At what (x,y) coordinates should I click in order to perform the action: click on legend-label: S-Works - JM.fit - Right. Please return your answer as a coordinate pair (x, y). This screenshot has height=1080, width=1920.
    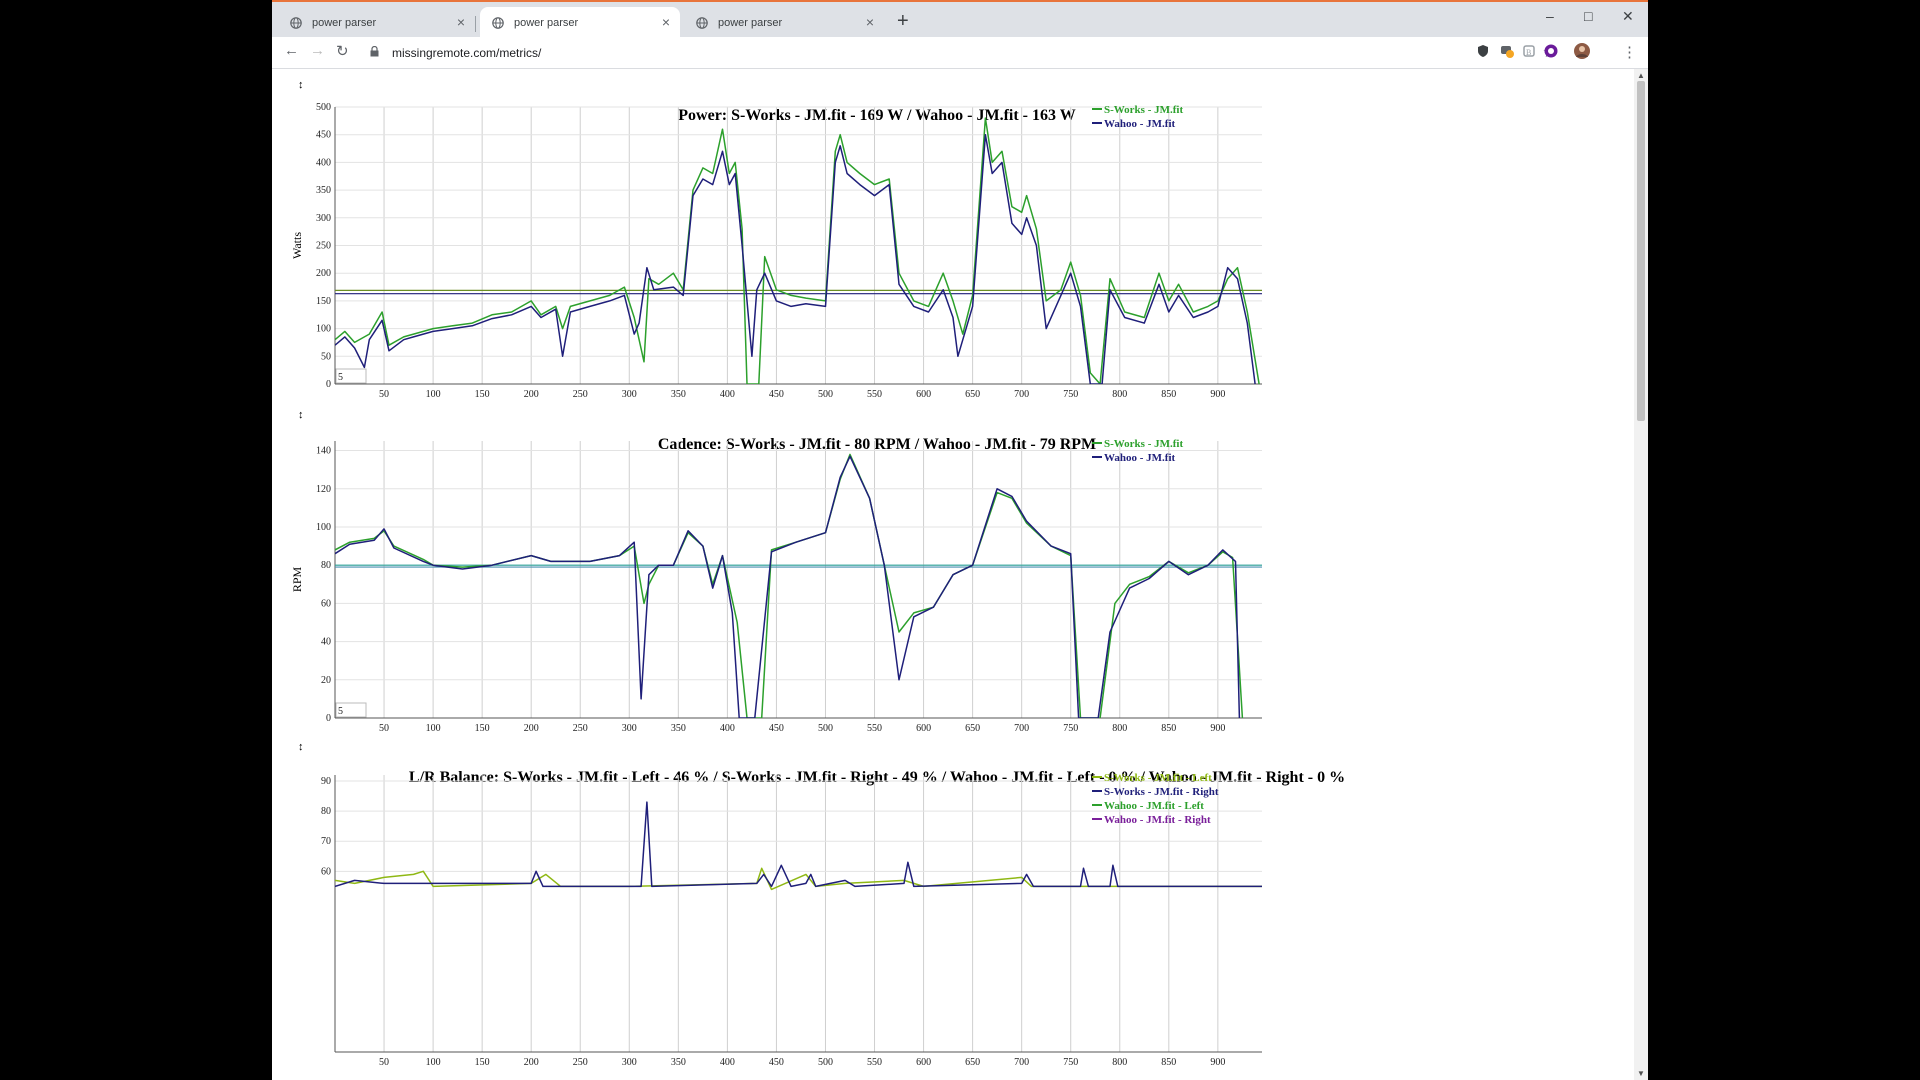
    Looking at the image, I should click on (1161, 792).